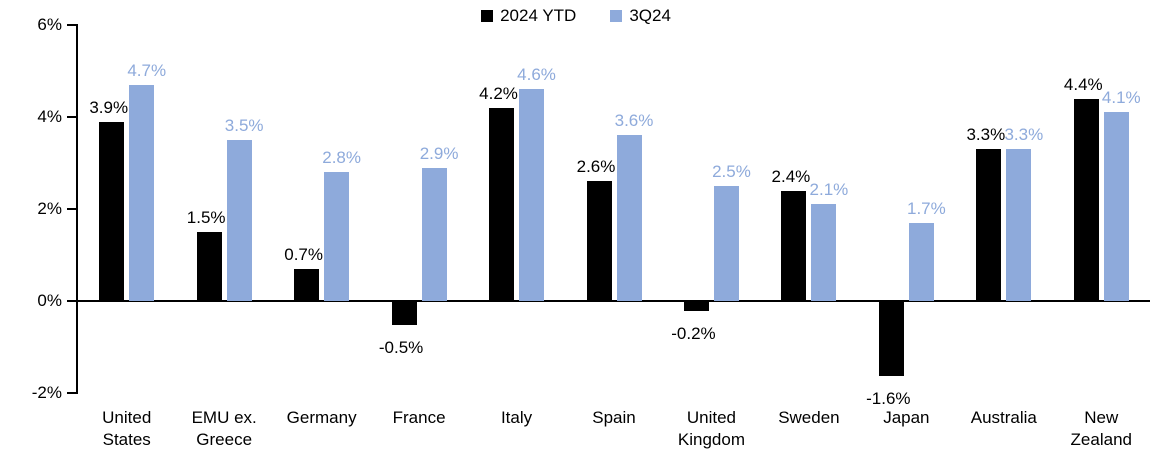  I want to click on value-label-2024-ytd: 1.5%, so click(206, 217).